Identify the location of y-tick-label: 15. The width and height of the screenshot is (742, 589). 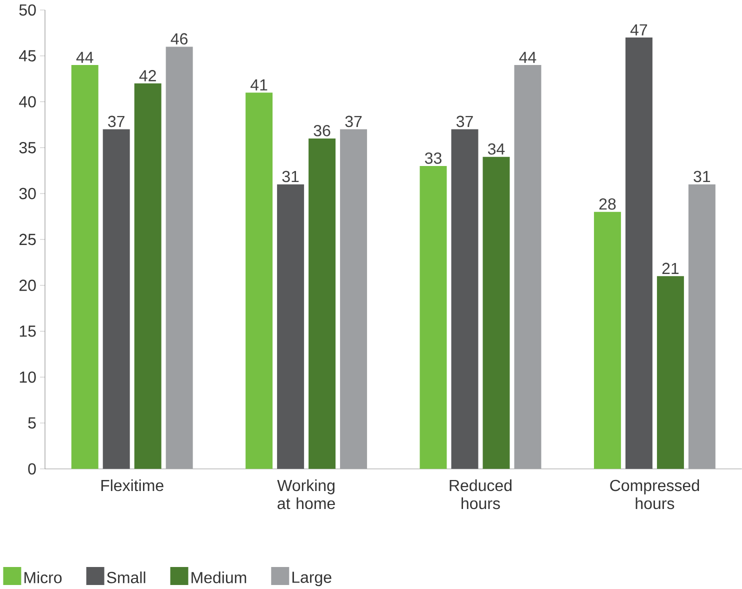
(28, 331).